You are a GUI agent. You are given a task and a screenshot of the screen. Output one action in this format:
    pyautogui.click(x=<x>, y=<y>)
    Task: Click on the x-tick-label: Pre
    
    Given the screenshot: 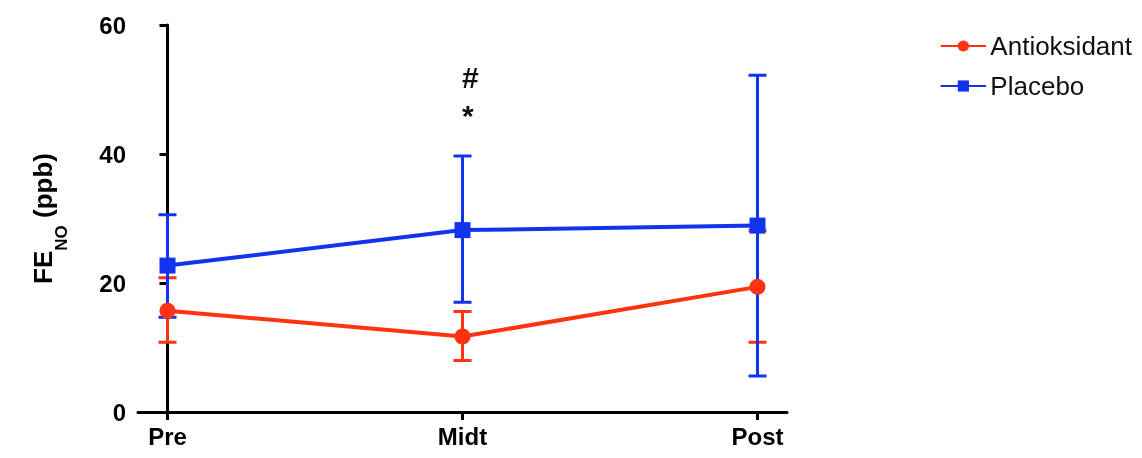 What is the action you would take?
    pyautogui.click(x=167, y=436)
    